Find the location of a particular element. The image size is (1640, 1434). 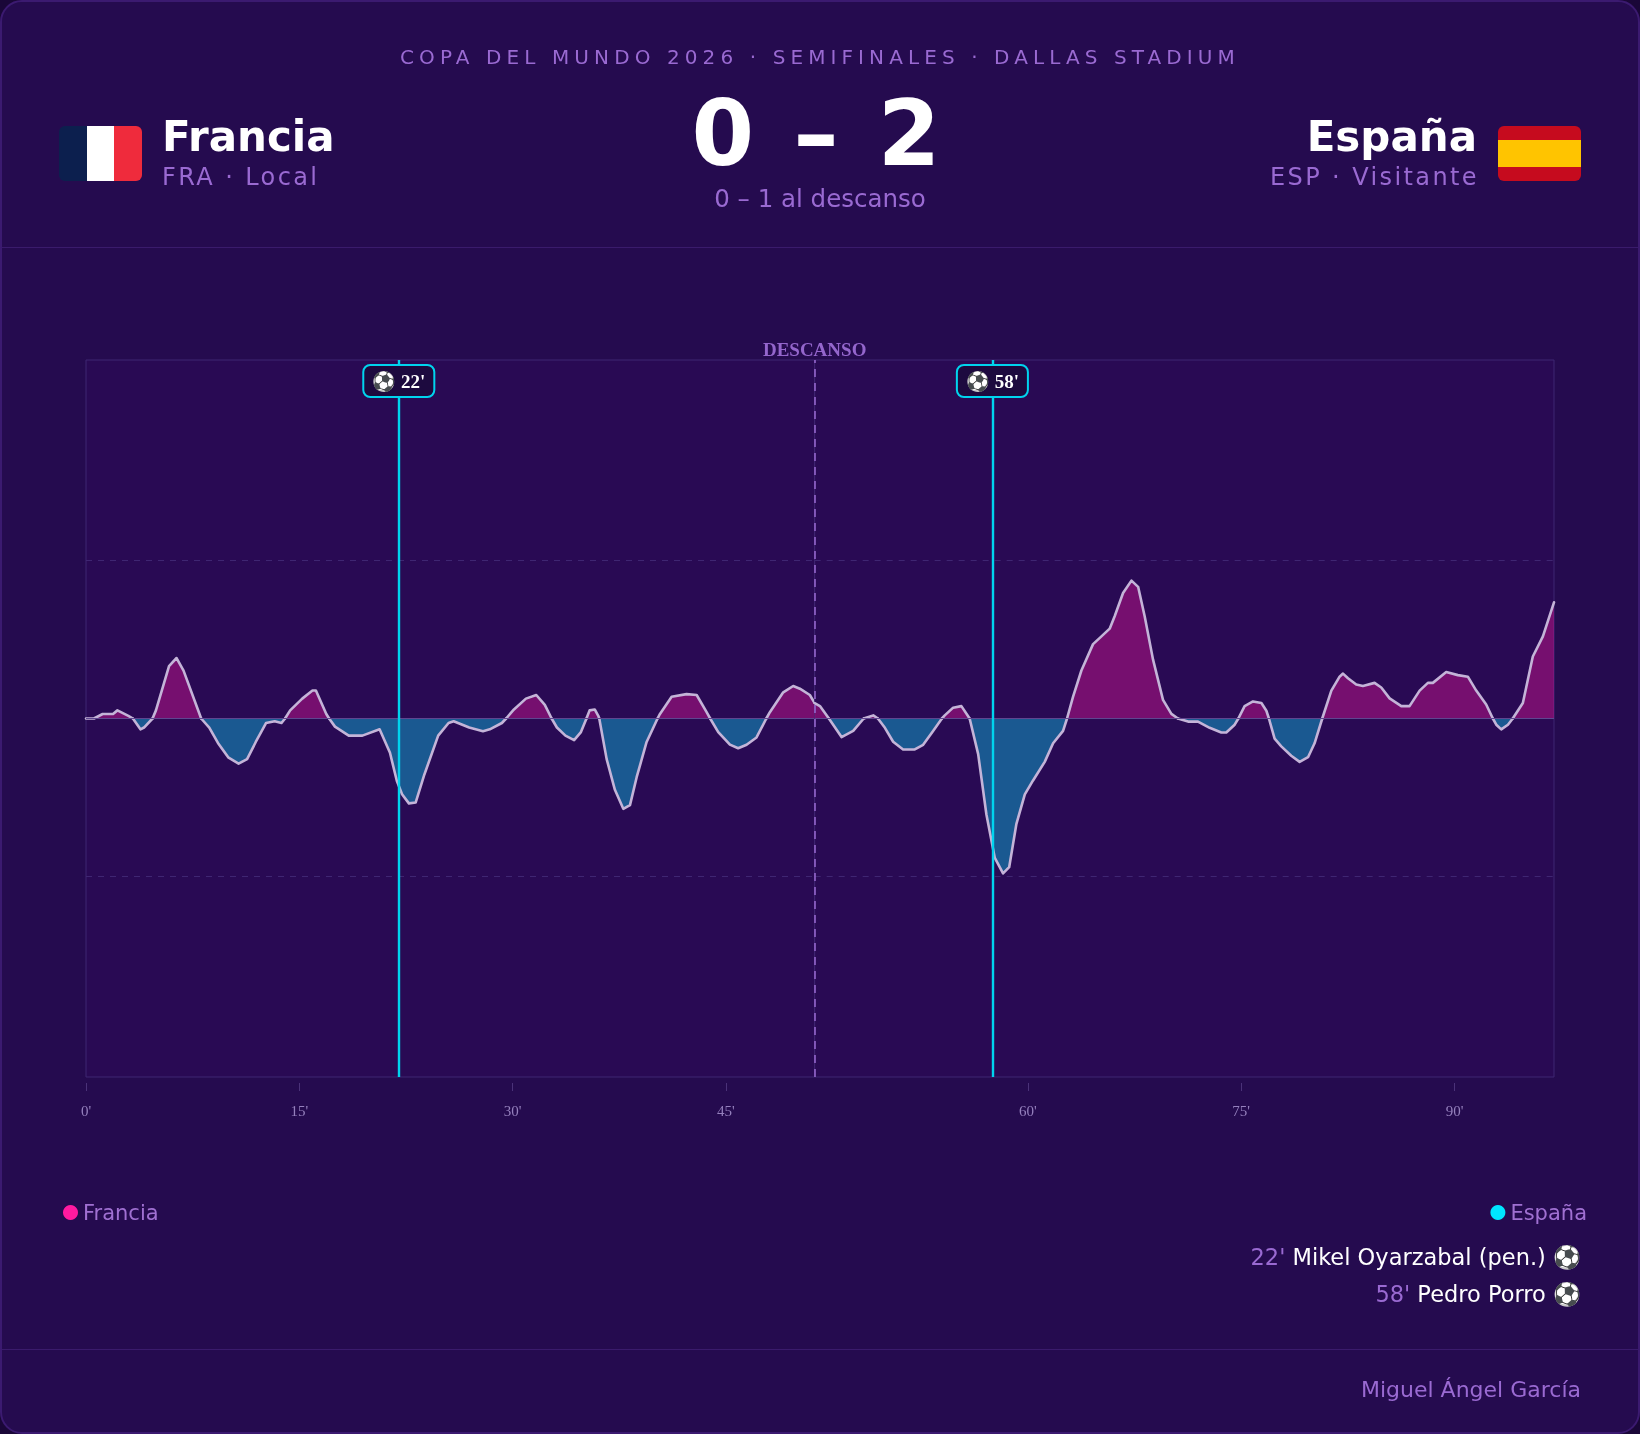

text: 58' Pedro Porro ⚽ is located at coordinates (1478, 1294).